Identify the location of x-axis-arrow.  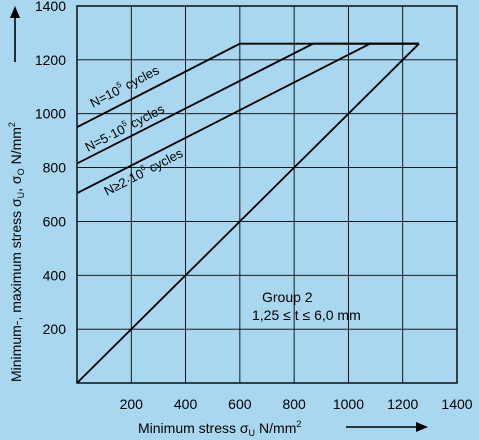
(387, 427).